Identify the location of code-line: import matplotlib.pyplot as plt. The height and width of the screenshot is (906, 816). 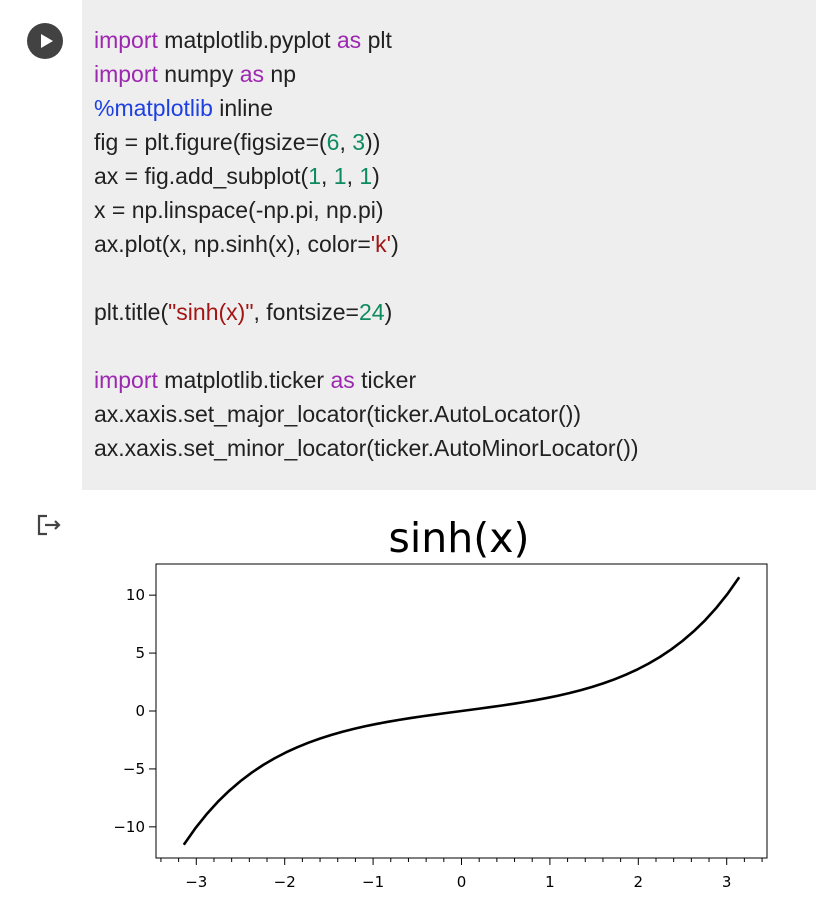
(243, 40).